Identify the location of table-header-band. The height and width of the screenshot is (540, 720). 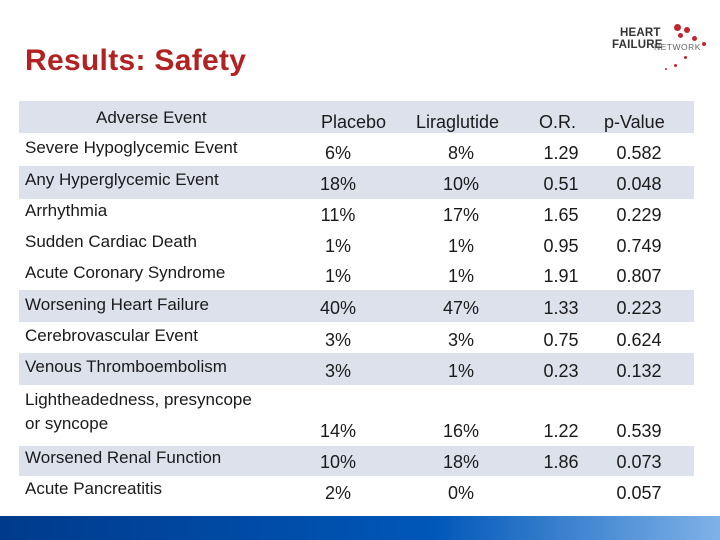
(356, 117).